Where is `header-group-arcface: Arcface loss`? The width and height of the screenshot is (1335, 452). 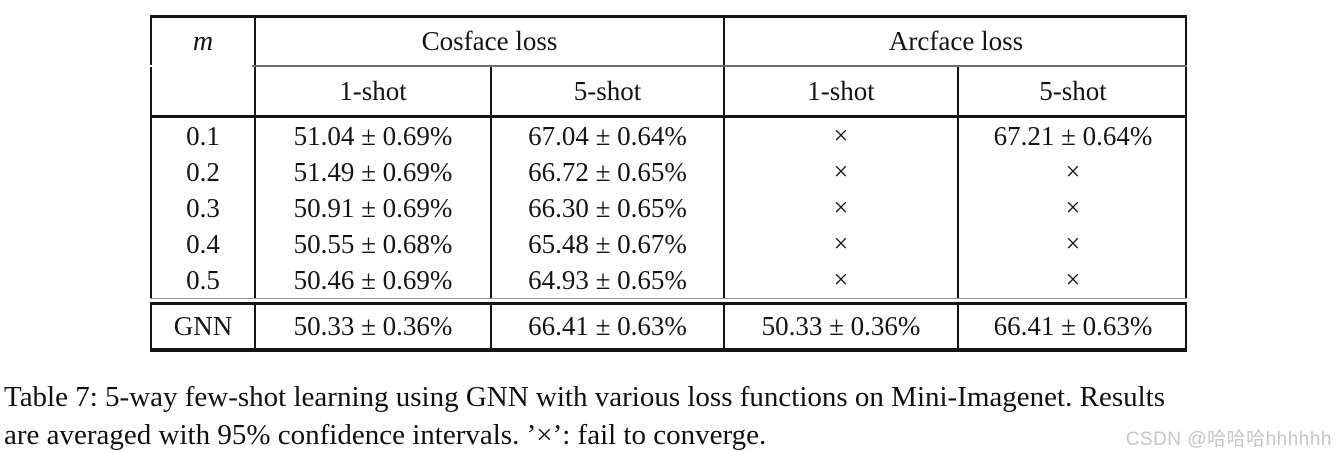 header-group-arcface: Arcface loss is located at coordinates (955, 41).